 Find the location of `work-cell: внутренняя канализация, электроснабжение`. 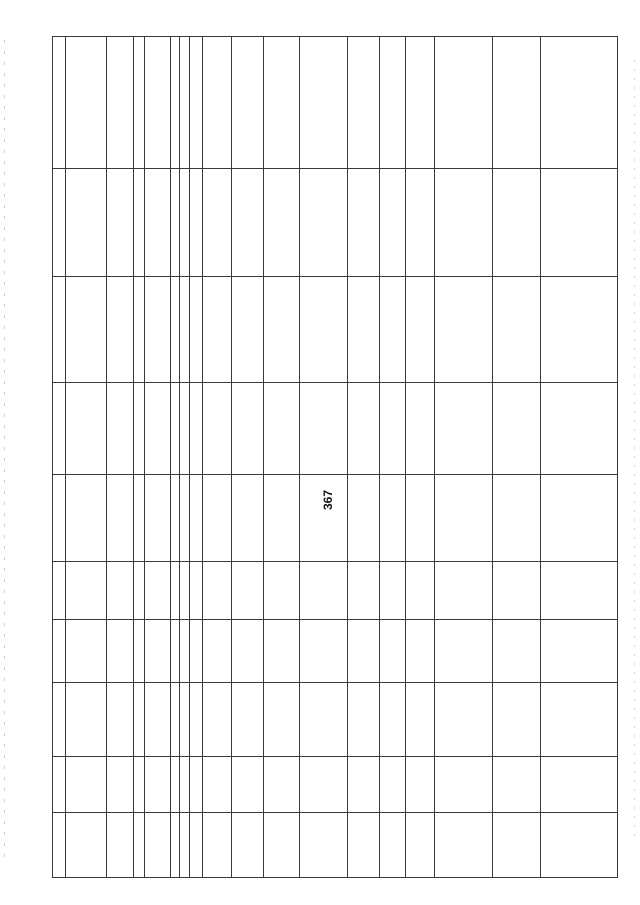

work-cell: внутренняя канализация, электроснабжение is located at coordinates (281, 329).